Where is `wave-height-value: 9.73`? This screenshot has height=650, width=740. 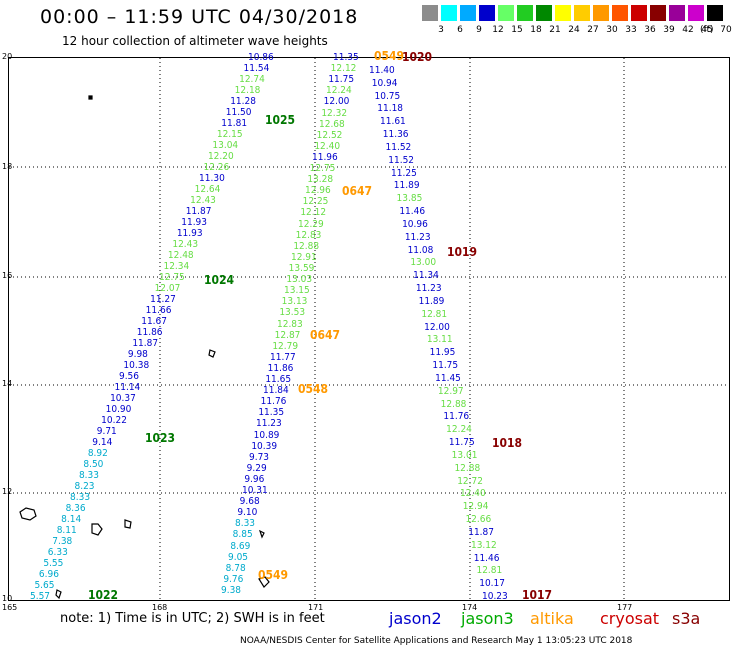 wave-height-value: 9.73 is located at coordinates (259, 457).